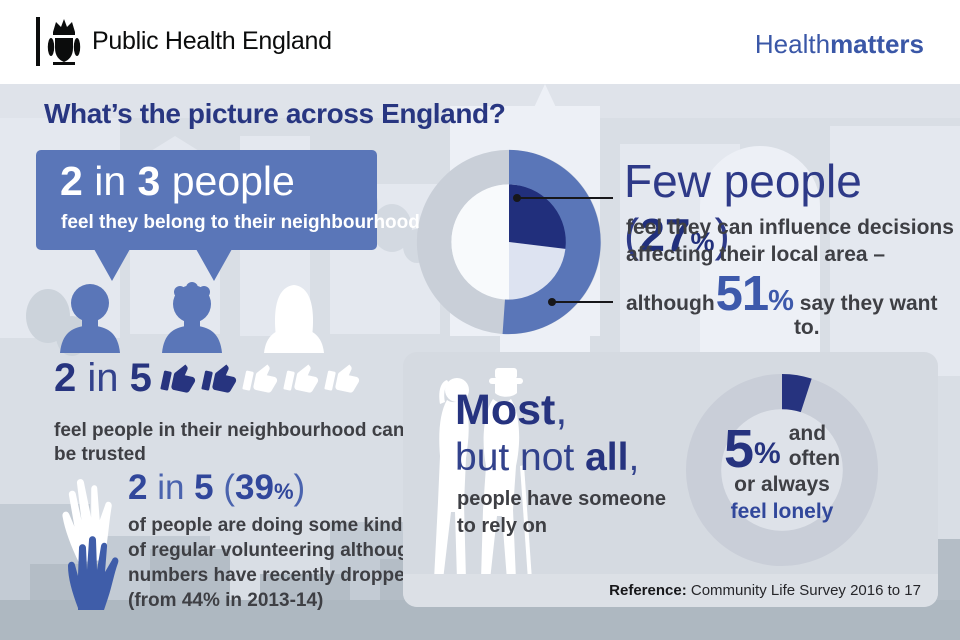  I want to click on vol-n1: 2, so click(138, 487).